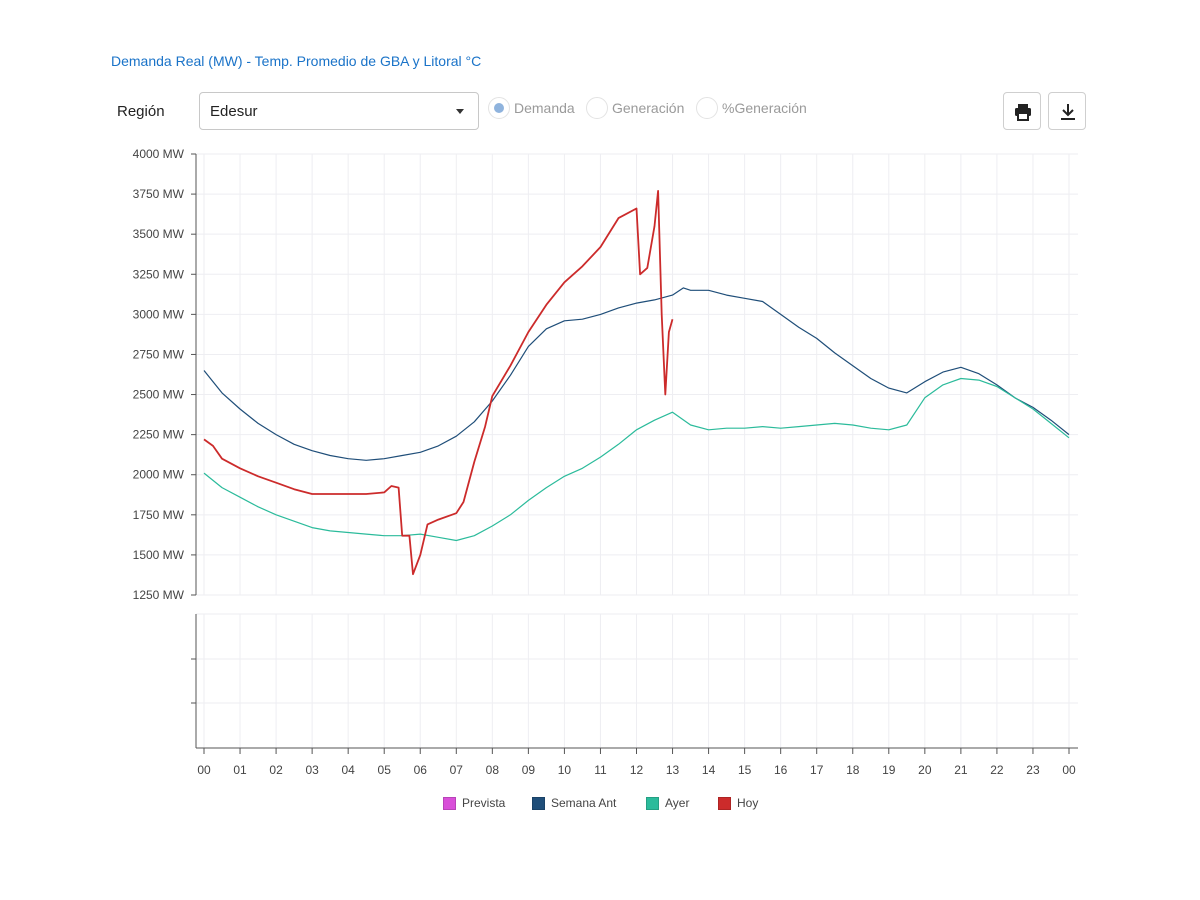  Describe the element at coordinates (141, 111) in the screenshot. I see `region-label: Región` at that location.